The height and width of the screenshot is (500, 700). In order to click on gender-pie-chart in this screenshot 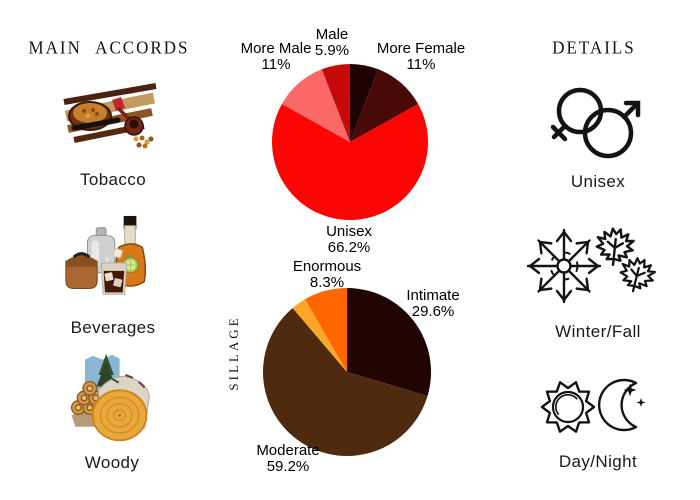, I will do `click(350, 142)`.